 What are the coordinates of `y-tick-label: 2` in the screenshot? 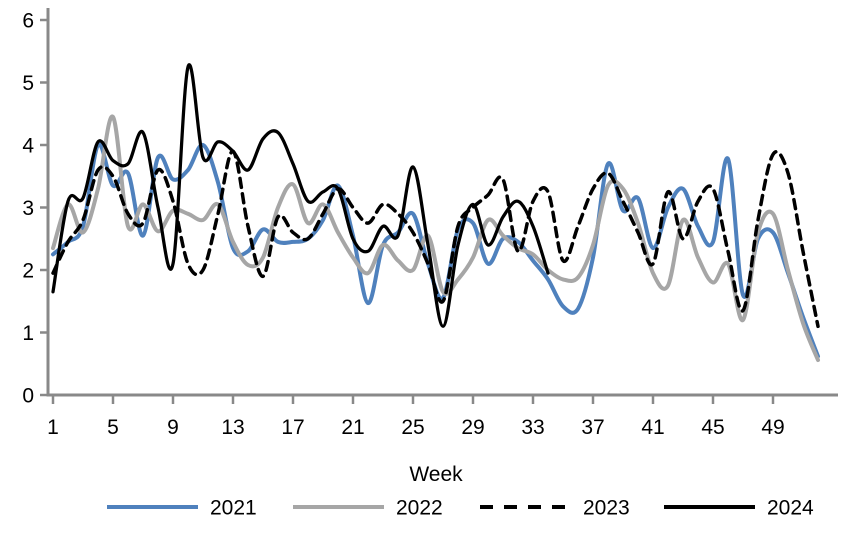 It's located at (28, 271).